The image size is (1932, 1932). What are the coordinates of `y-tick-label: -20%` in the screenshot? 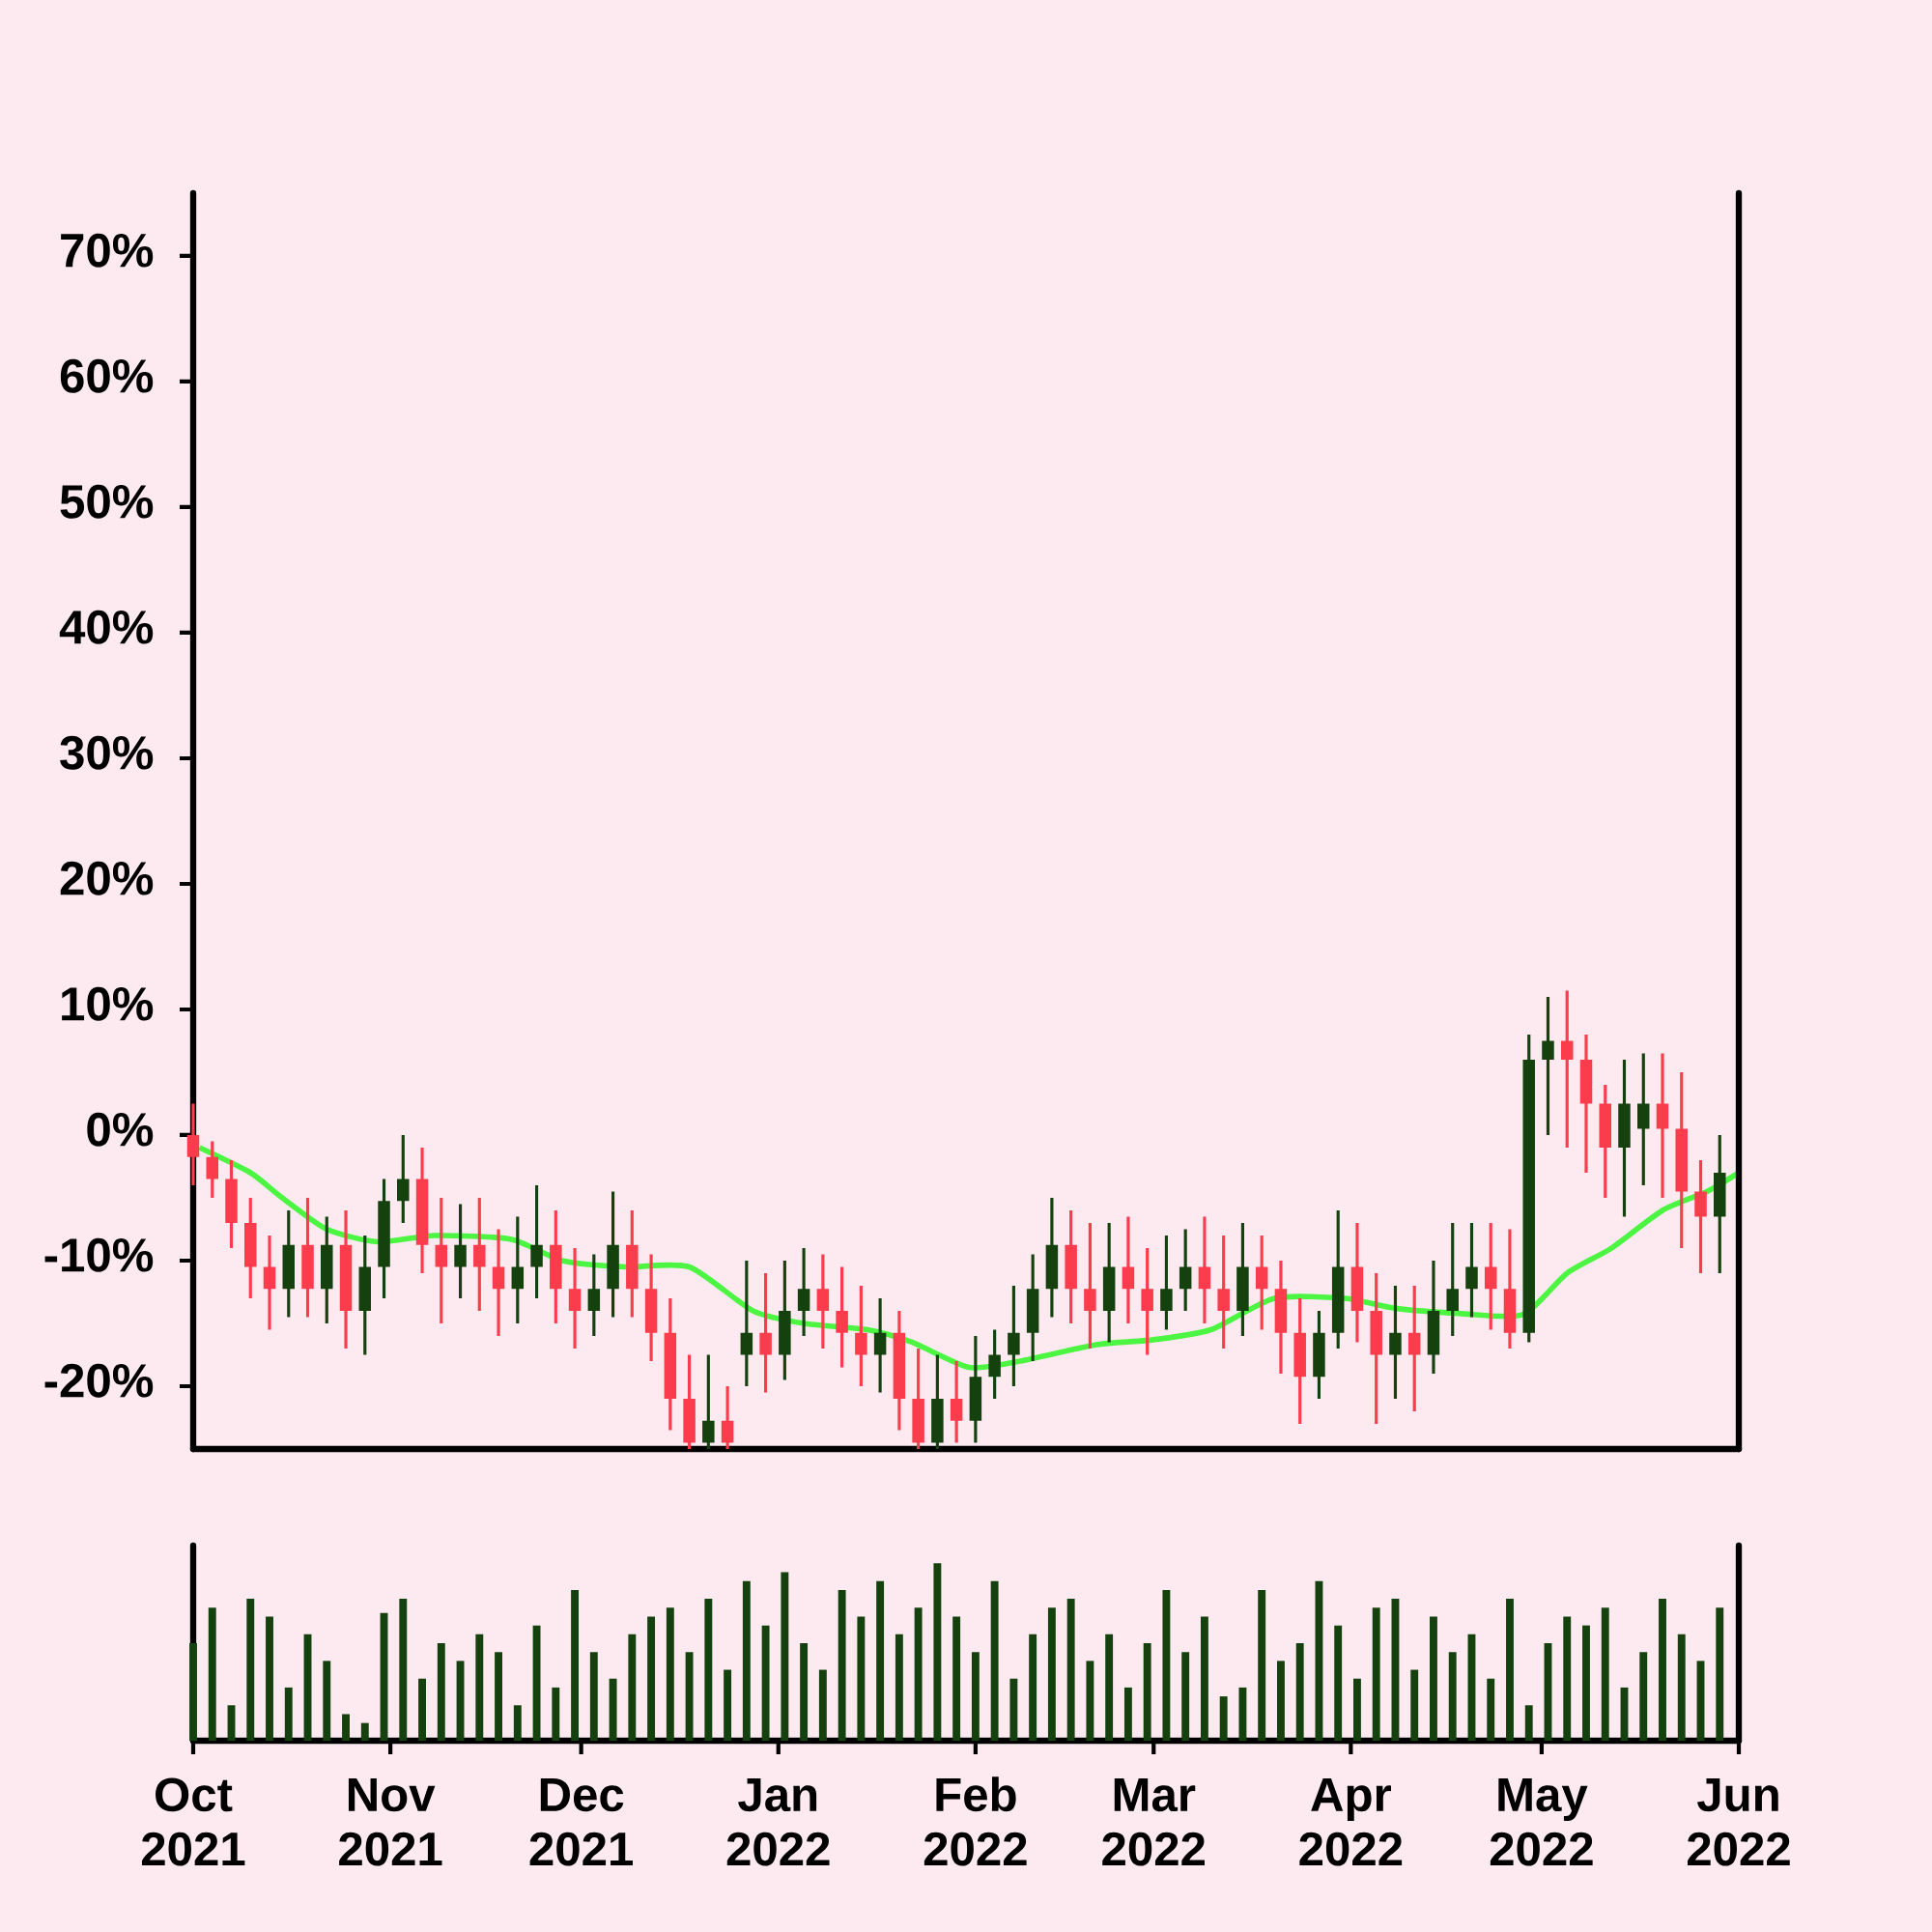 It's located at (99, 1380).